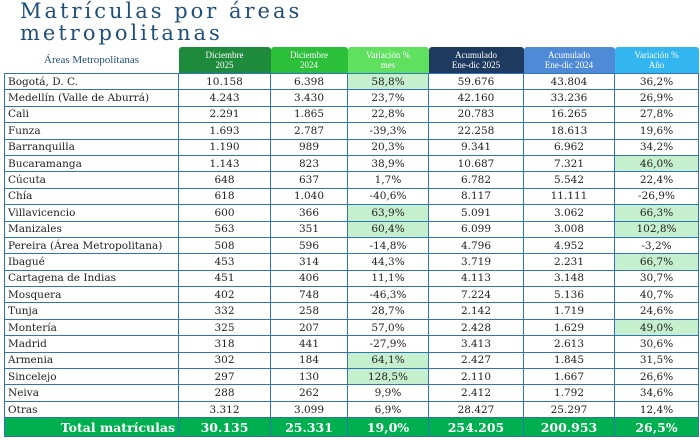 The image size is (700, 440). What do you see at coordinates (224, 81) in the screenshot?
I see `value-cell: 10.158` at bounding box center [224, 81].